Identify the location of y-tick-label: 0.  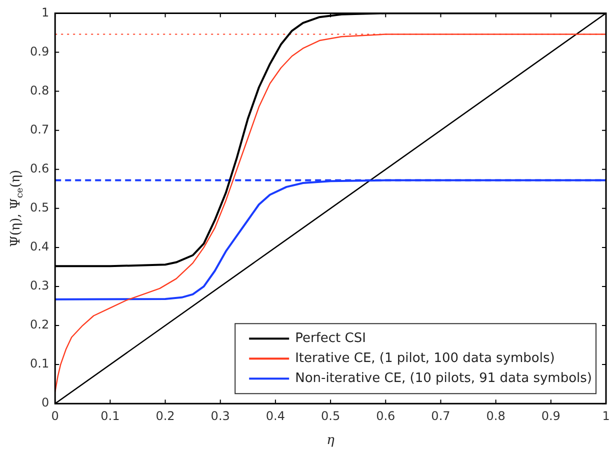
(45, 403).